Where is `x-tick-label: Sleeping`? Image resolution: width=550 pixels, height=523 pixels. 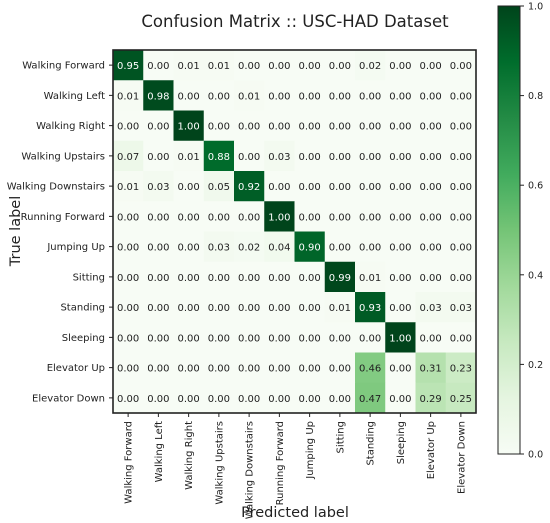
x-tick-label: Sleeping is located at coordinates (401, 442).